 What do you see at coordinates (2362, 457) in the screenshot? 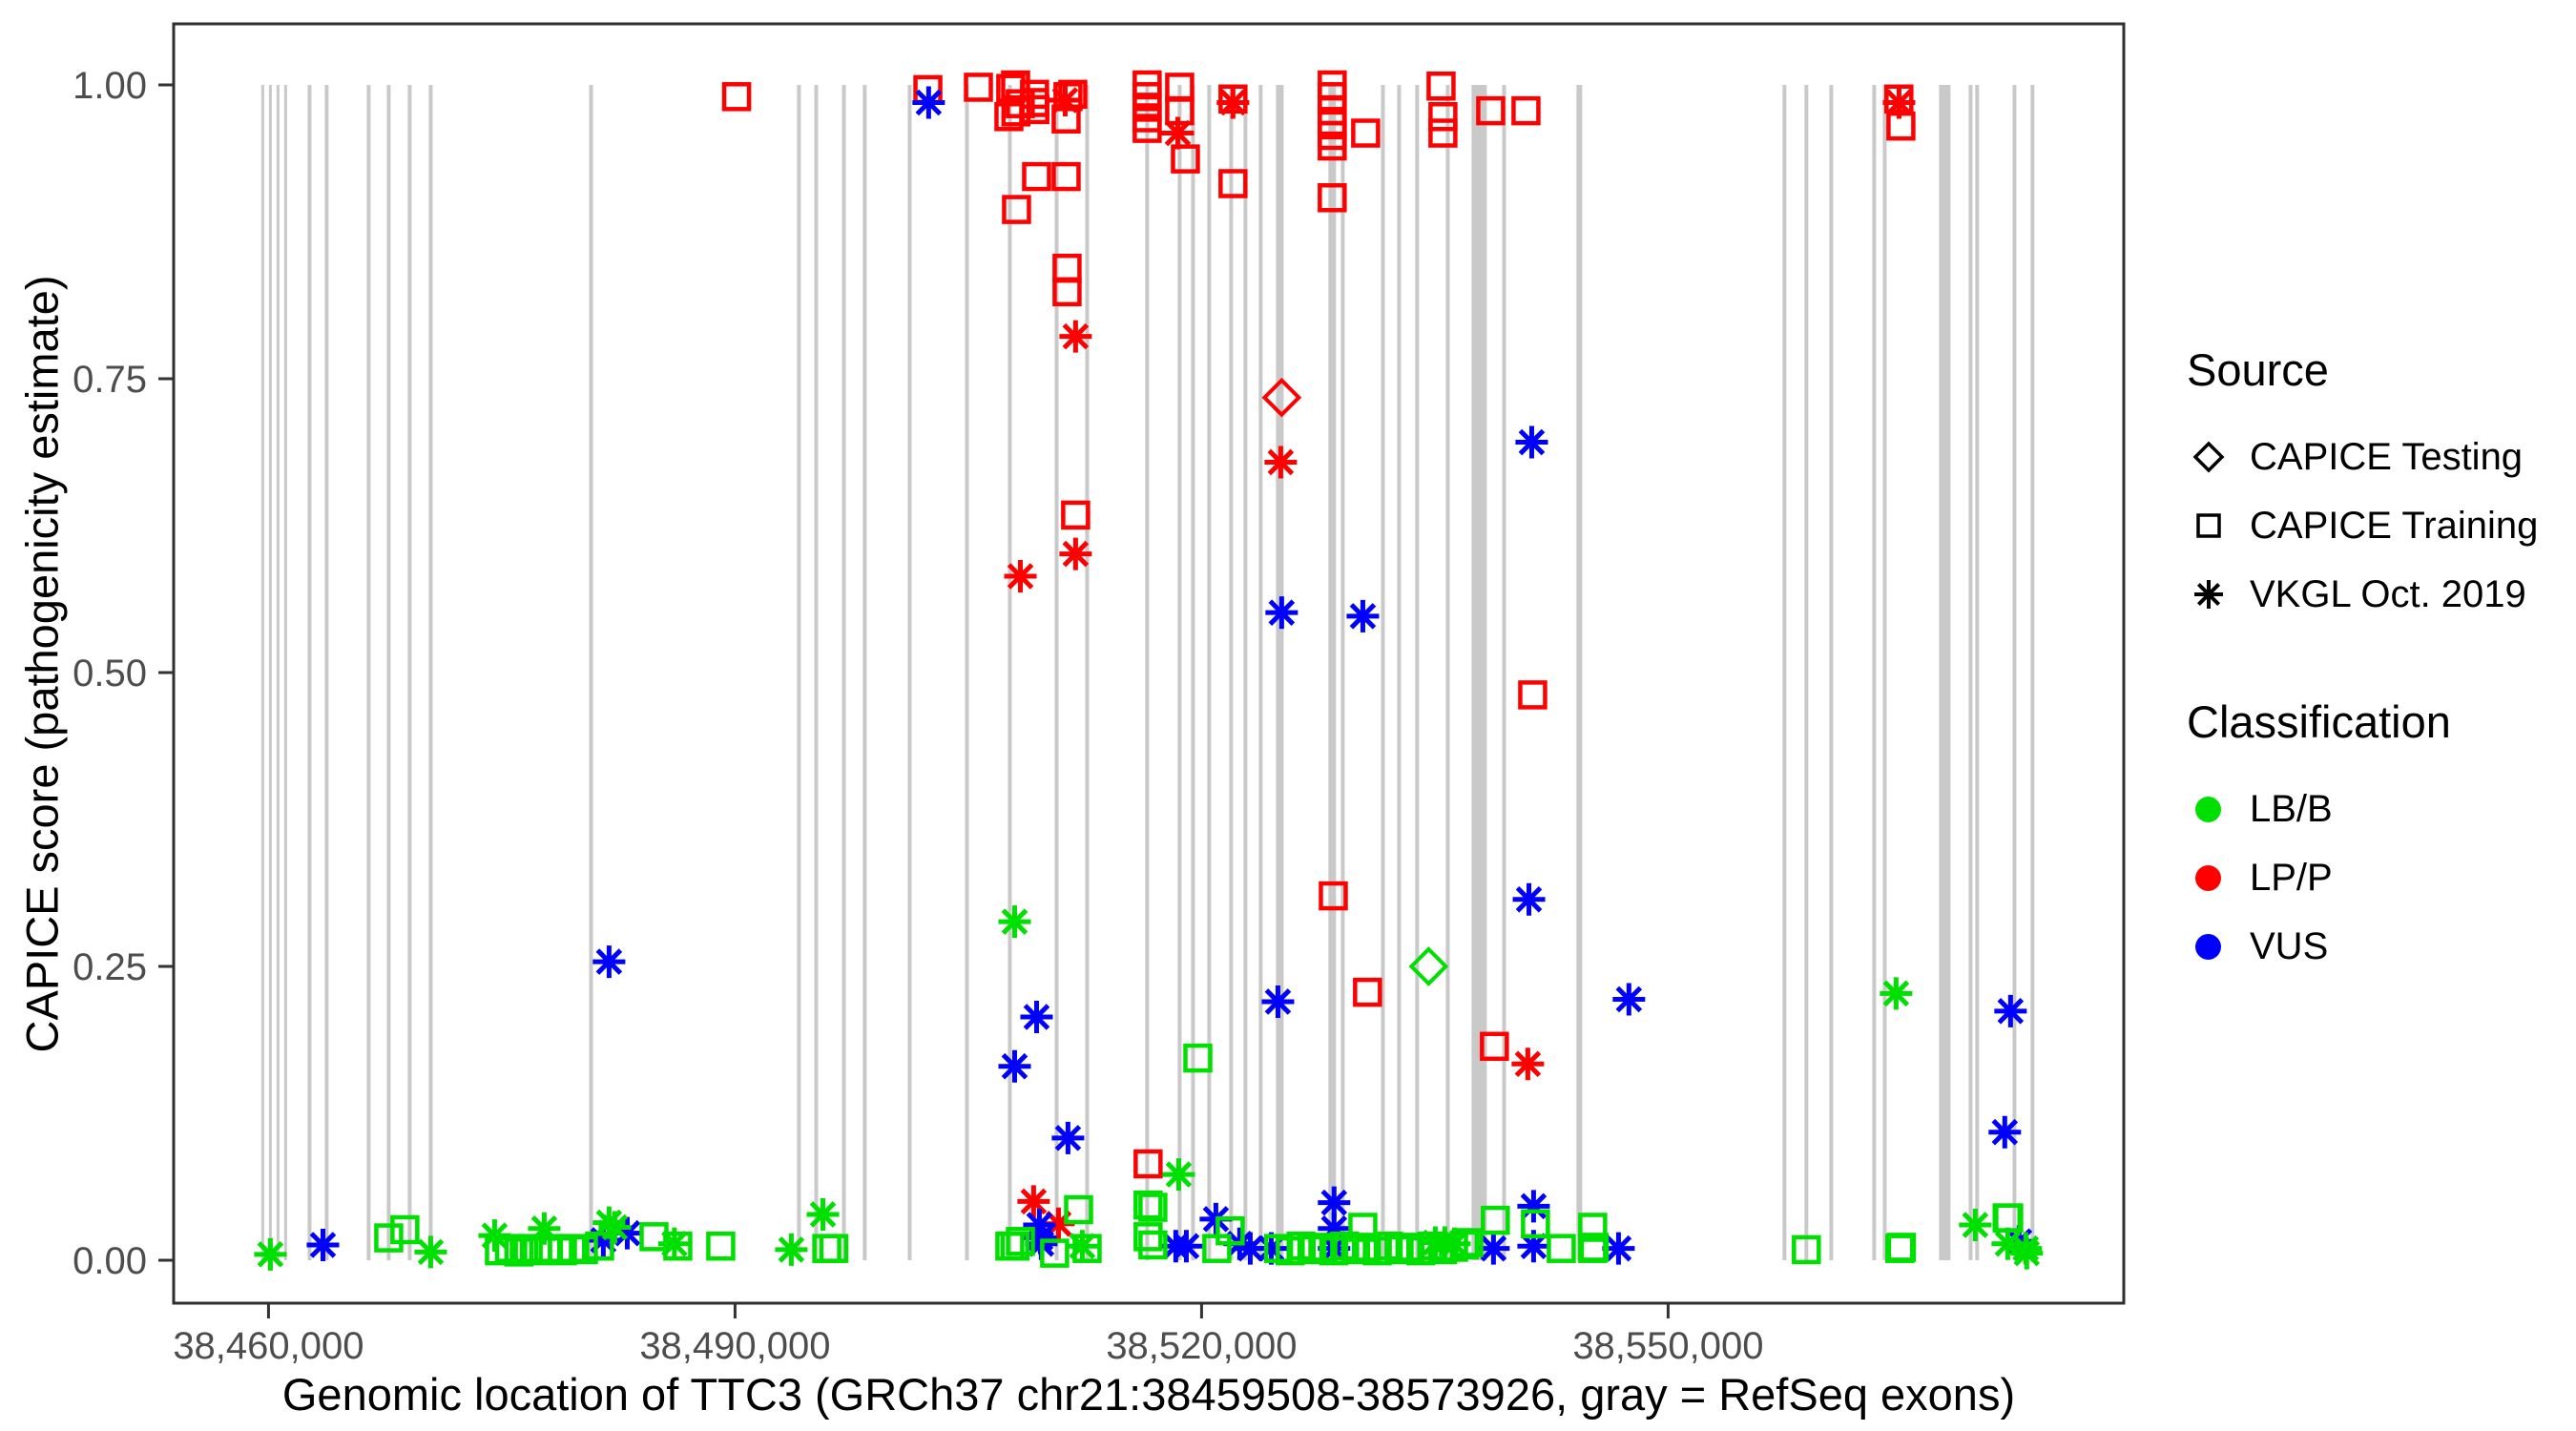
I see `legend-item-capice-testing: CAPICE Testing` at bounding box center [2362, 457].